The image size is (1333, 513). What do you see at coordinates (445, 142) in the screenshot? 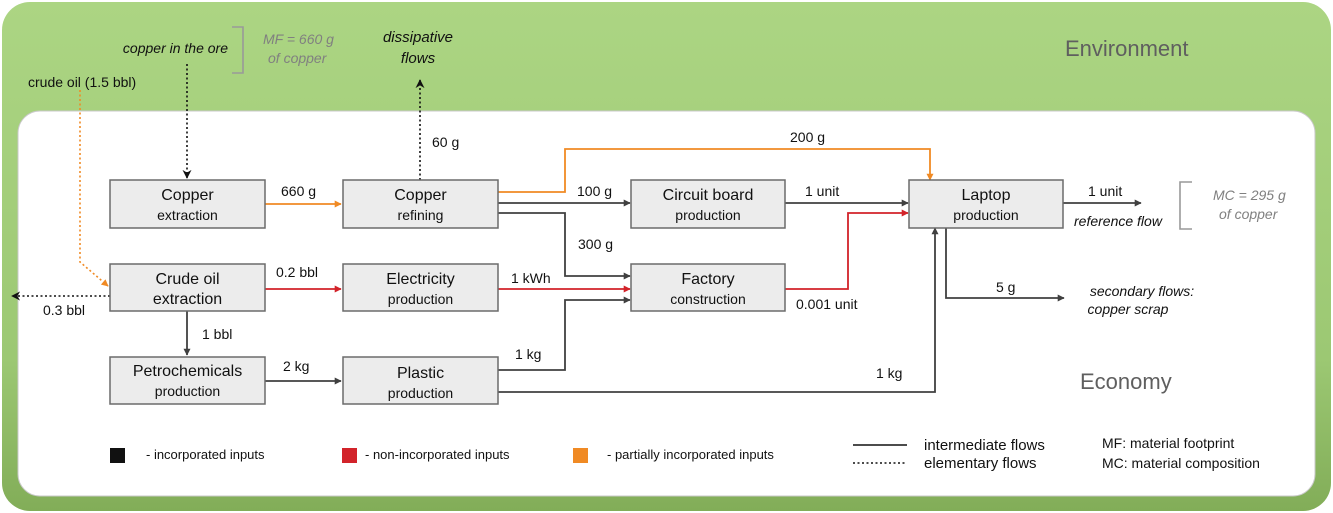
I see `flow-label-60g: 60 g` at bounding box center [445, 142].